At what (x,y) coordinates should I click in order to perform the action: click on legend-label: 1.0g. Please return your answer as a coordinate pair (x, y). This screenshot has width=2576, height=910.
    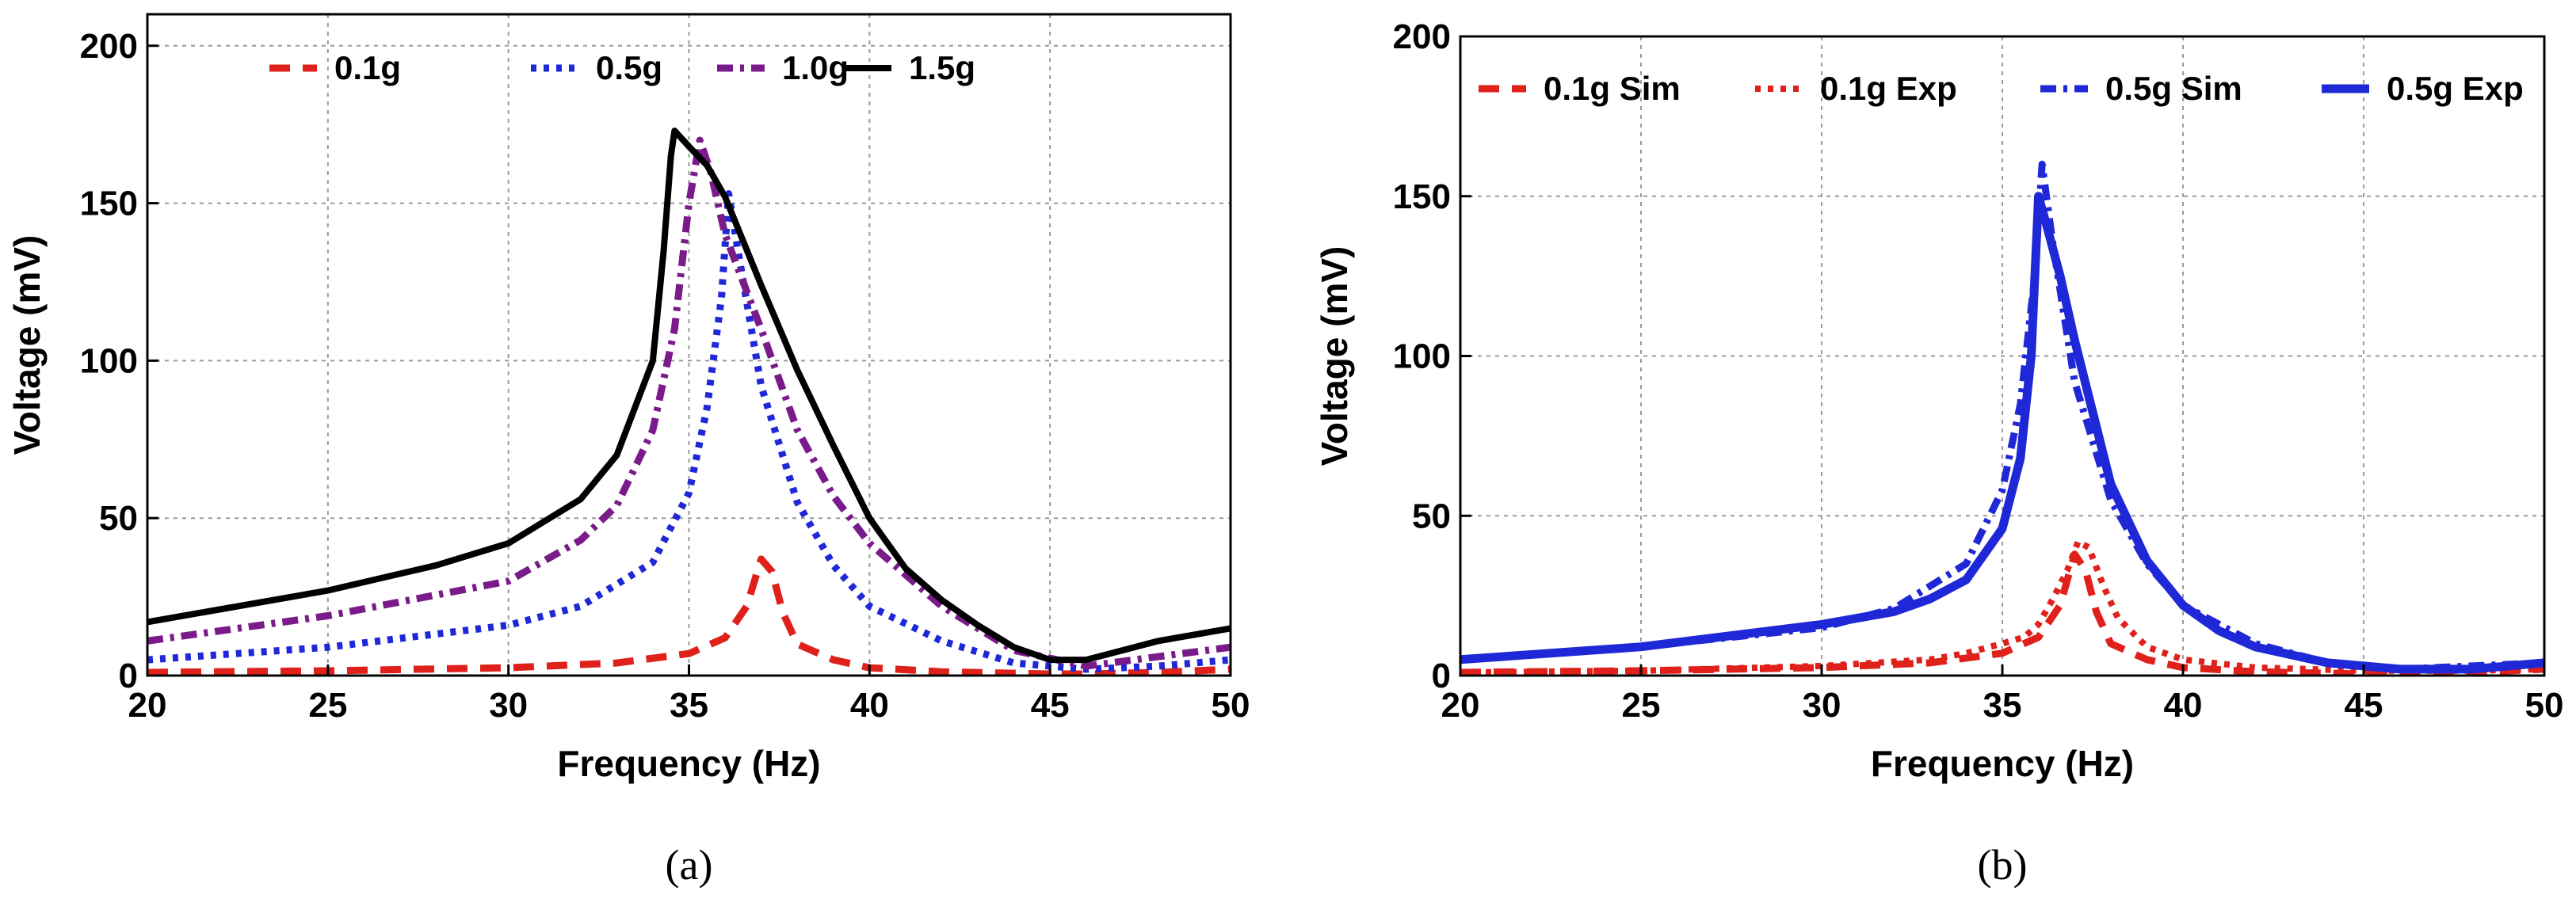
    Looking at the image, I should click on (815, 67).